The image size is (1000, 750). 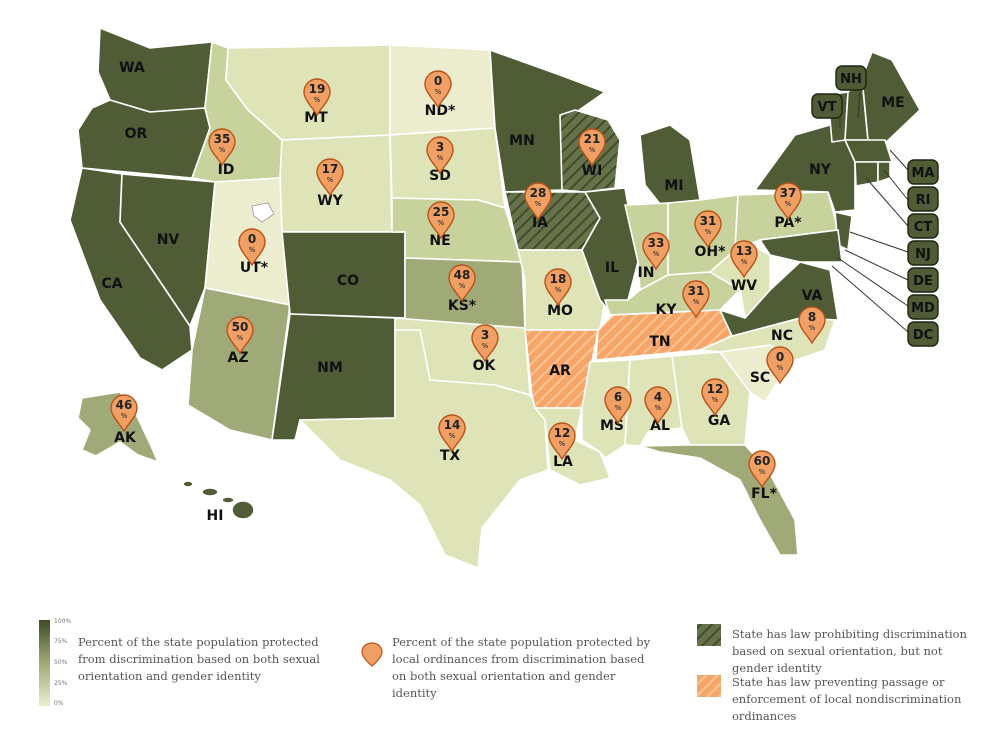 What do you see at coordinates (238, 358) in the screenshot?
I see `label-AZ: AZ` at bounding box center [238, 358].